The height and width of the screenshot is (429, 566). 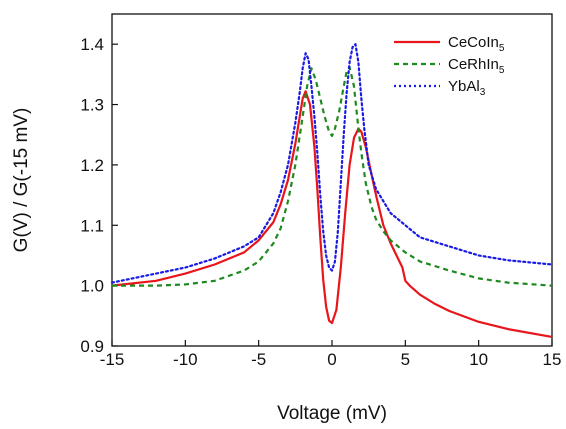 What do you see at coordinates (331, 359) in the screenshot?
I see `x-tick-label: 0` at bounding box center [331, 359].